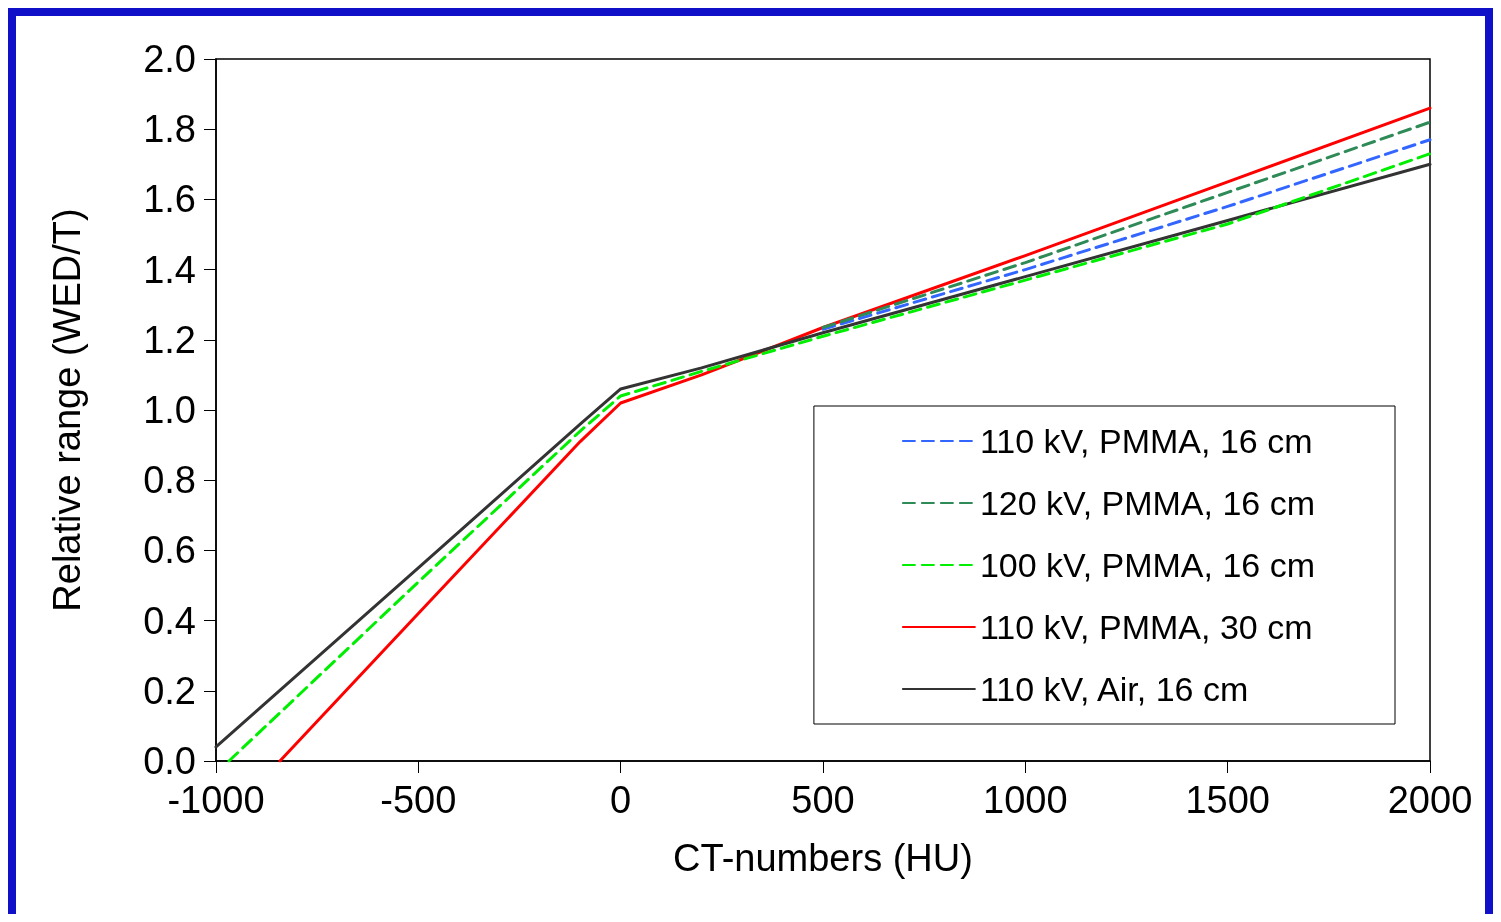  What do you see at coordinates (823, 800) in the screenshot?
I see `x-tick-label: 500` at bounding box center [823, 800].